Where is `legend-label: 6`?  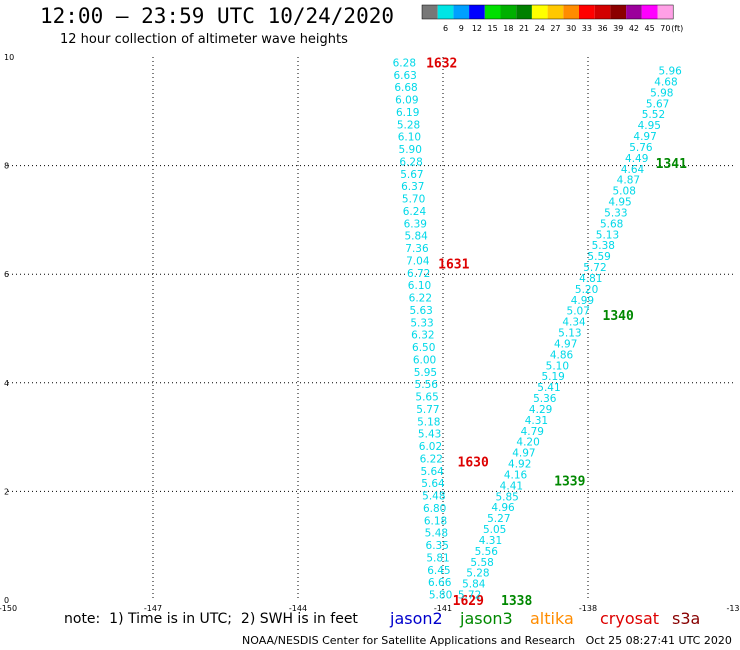 legend-label: 6 is located at coordinates (445, 28).